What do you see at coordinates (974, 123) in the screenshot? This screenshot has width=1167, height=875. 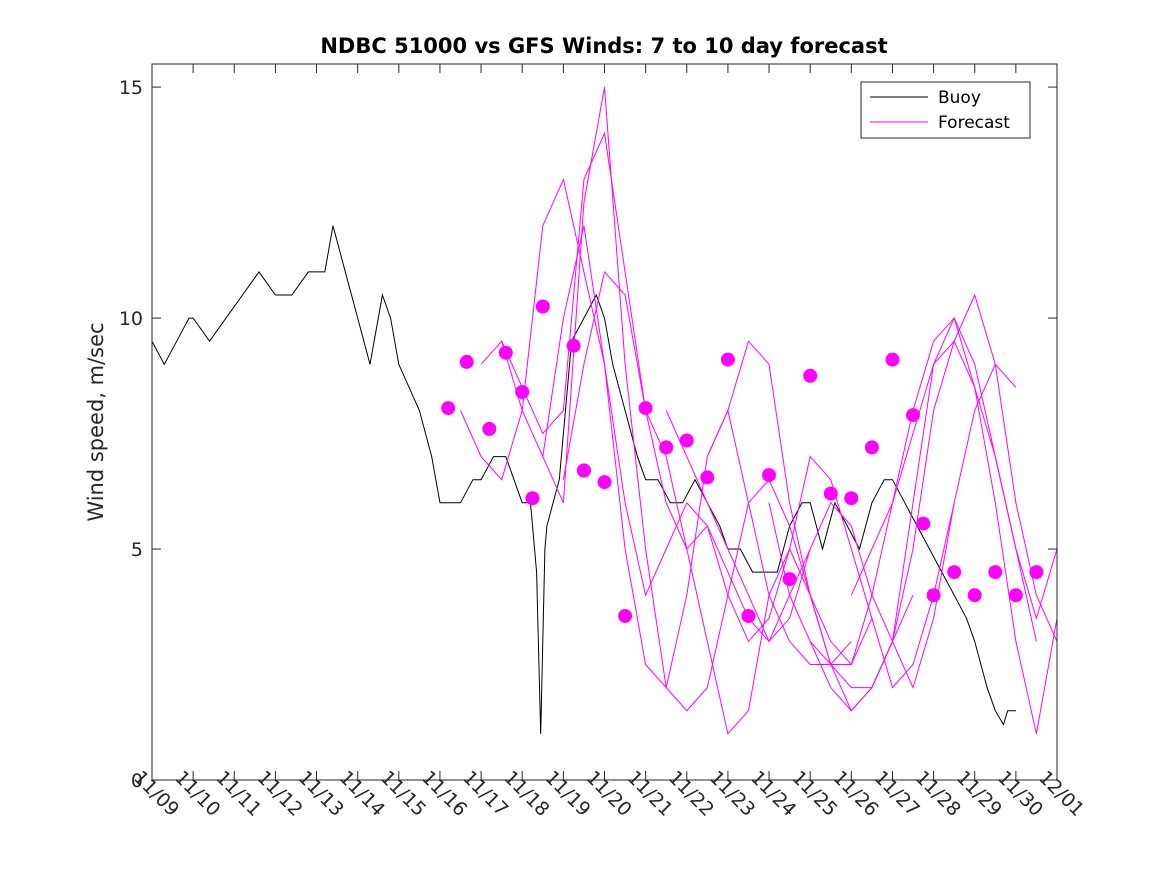 I see `legend-forecast-label: Forecast` at bounding box center [974, 123].